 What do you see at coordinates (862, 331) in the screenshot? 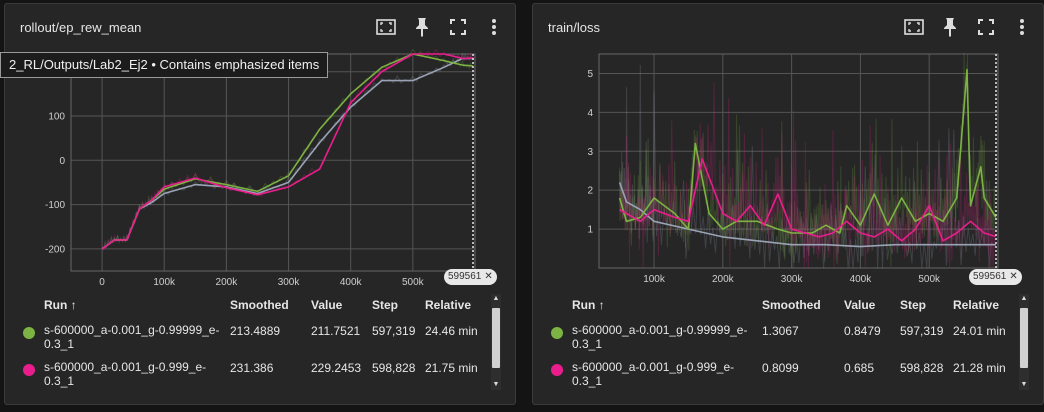
I see `value-cell: 0.8479` at bounding box center [862, 331].